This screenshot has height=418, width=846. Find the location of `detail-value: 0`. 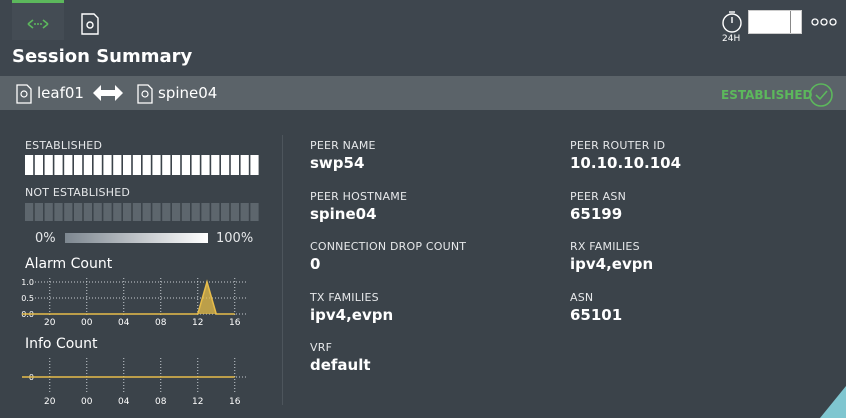

detail-value: 0 is located at coordinates (315, 264).